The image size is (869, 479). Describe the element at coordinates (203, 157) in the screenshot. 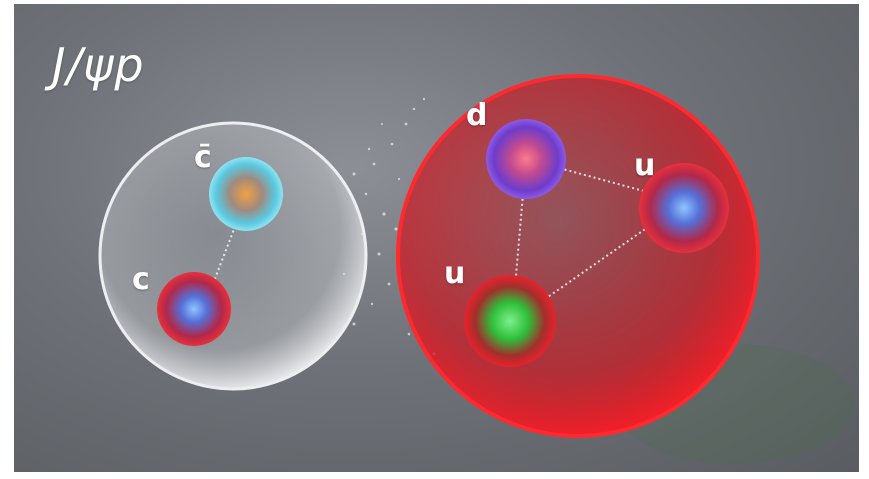

I see `label-anticharm: c̄` at that location.